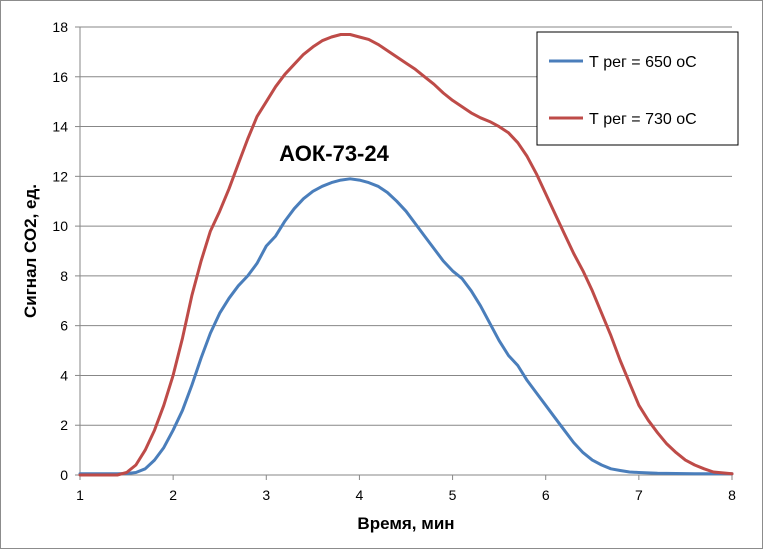 This screenshot has height=549, width=763. Describe the element at coordinates (64, 375) in the screenshot. I see `y-tick-label: 4` at that location.